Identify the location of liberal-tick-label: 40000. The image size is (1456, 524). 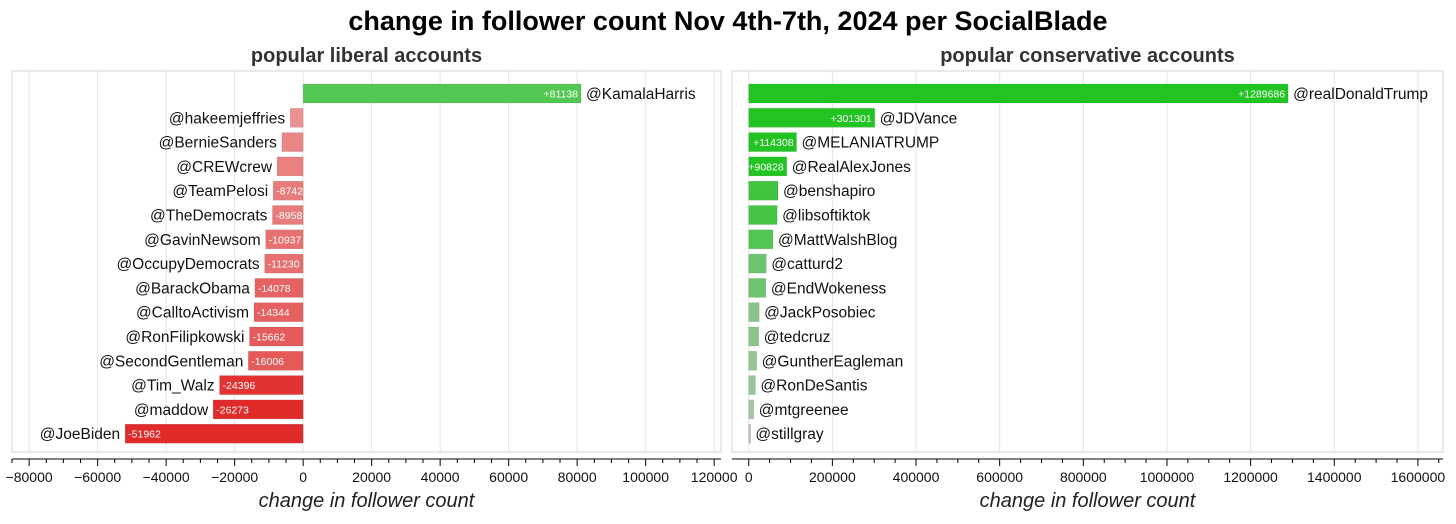
(440, 477).